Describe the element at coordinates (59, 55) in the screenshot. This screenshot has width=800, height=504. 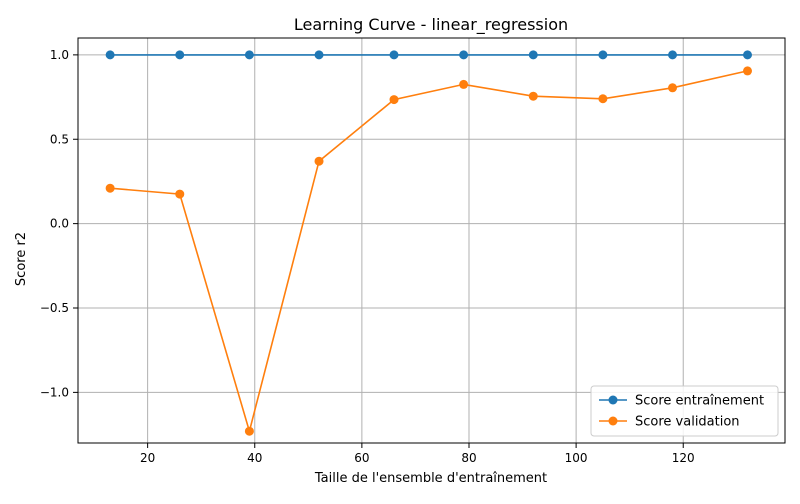
I see `y-tick-label: 1.0` at that location.